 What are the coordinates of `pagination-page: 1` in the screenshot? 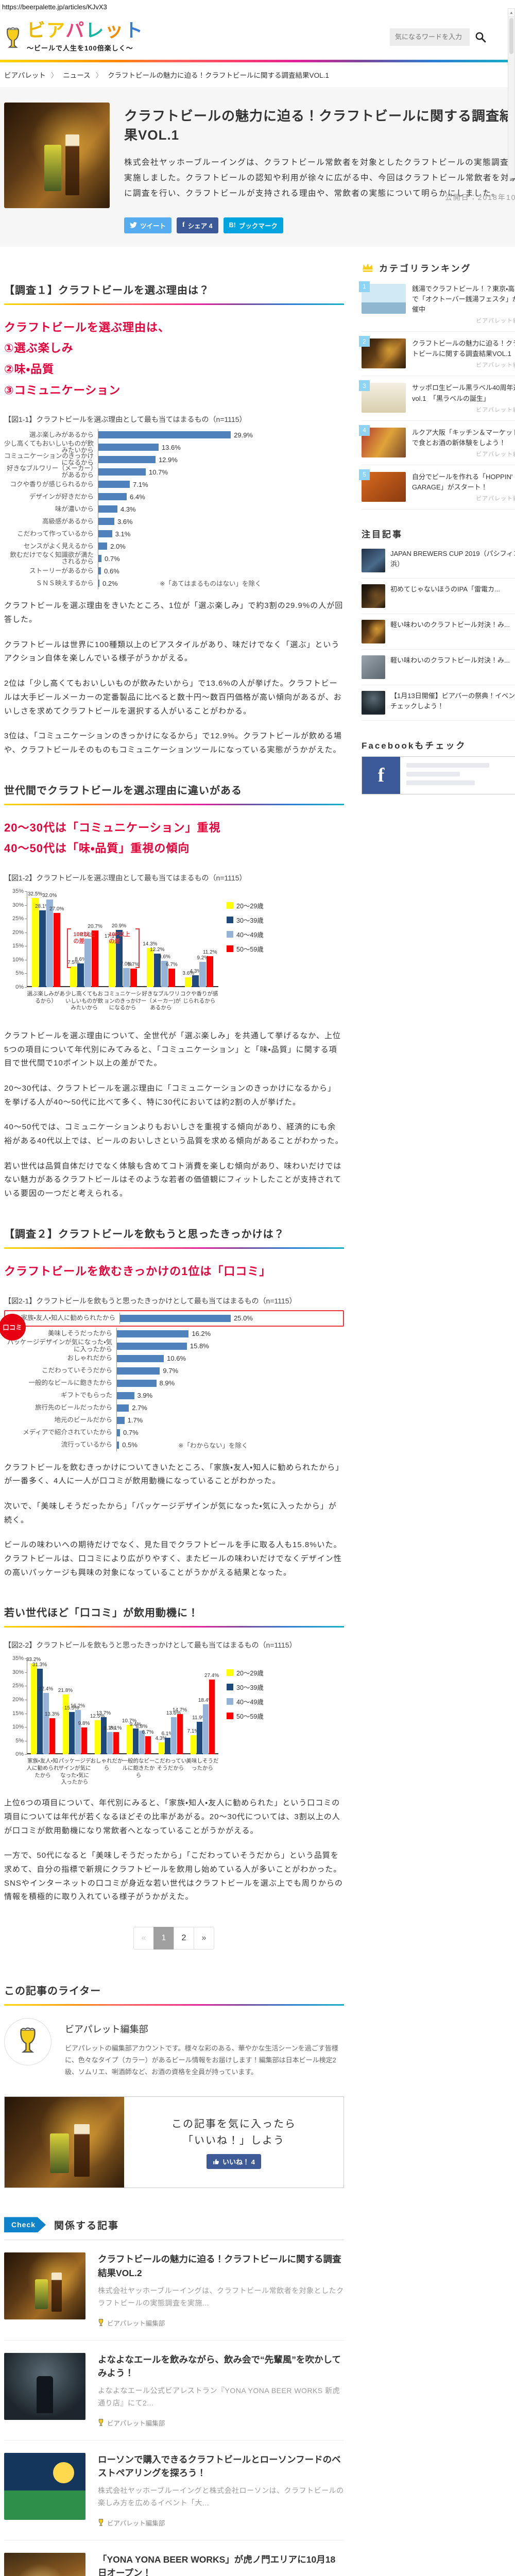 It's located at (163, 1938).